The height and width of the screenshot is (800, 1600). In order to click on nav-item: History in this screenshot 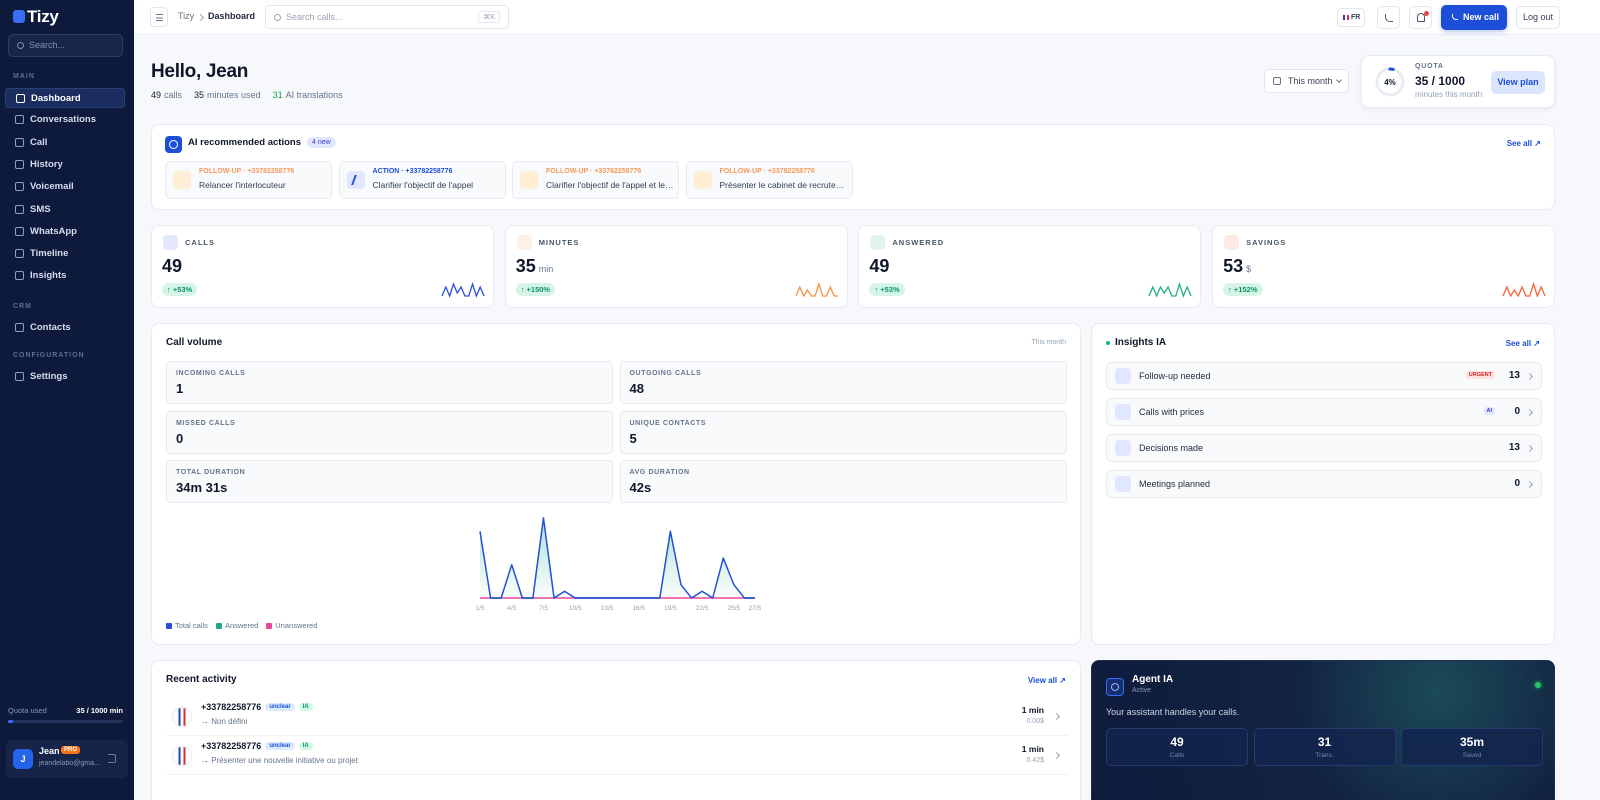, I will do `click(65, 165)`.